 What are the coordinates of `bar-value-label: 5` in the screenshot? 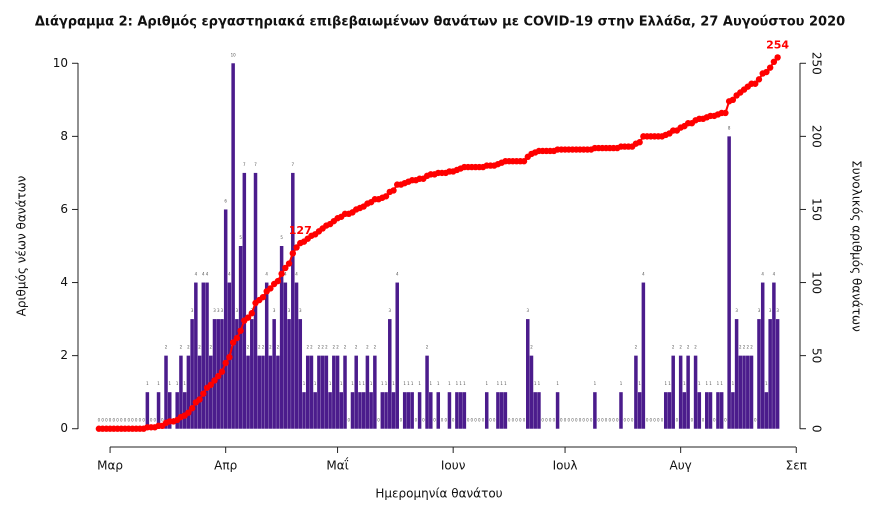 It's located at (240, 237).